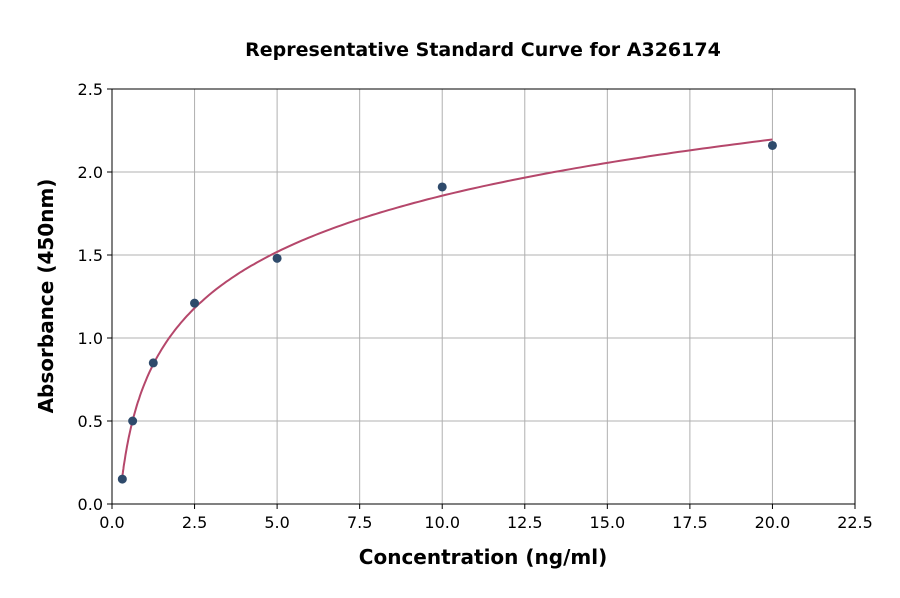  I want to click on x-tick-label: 10.0, so click(442, 522).